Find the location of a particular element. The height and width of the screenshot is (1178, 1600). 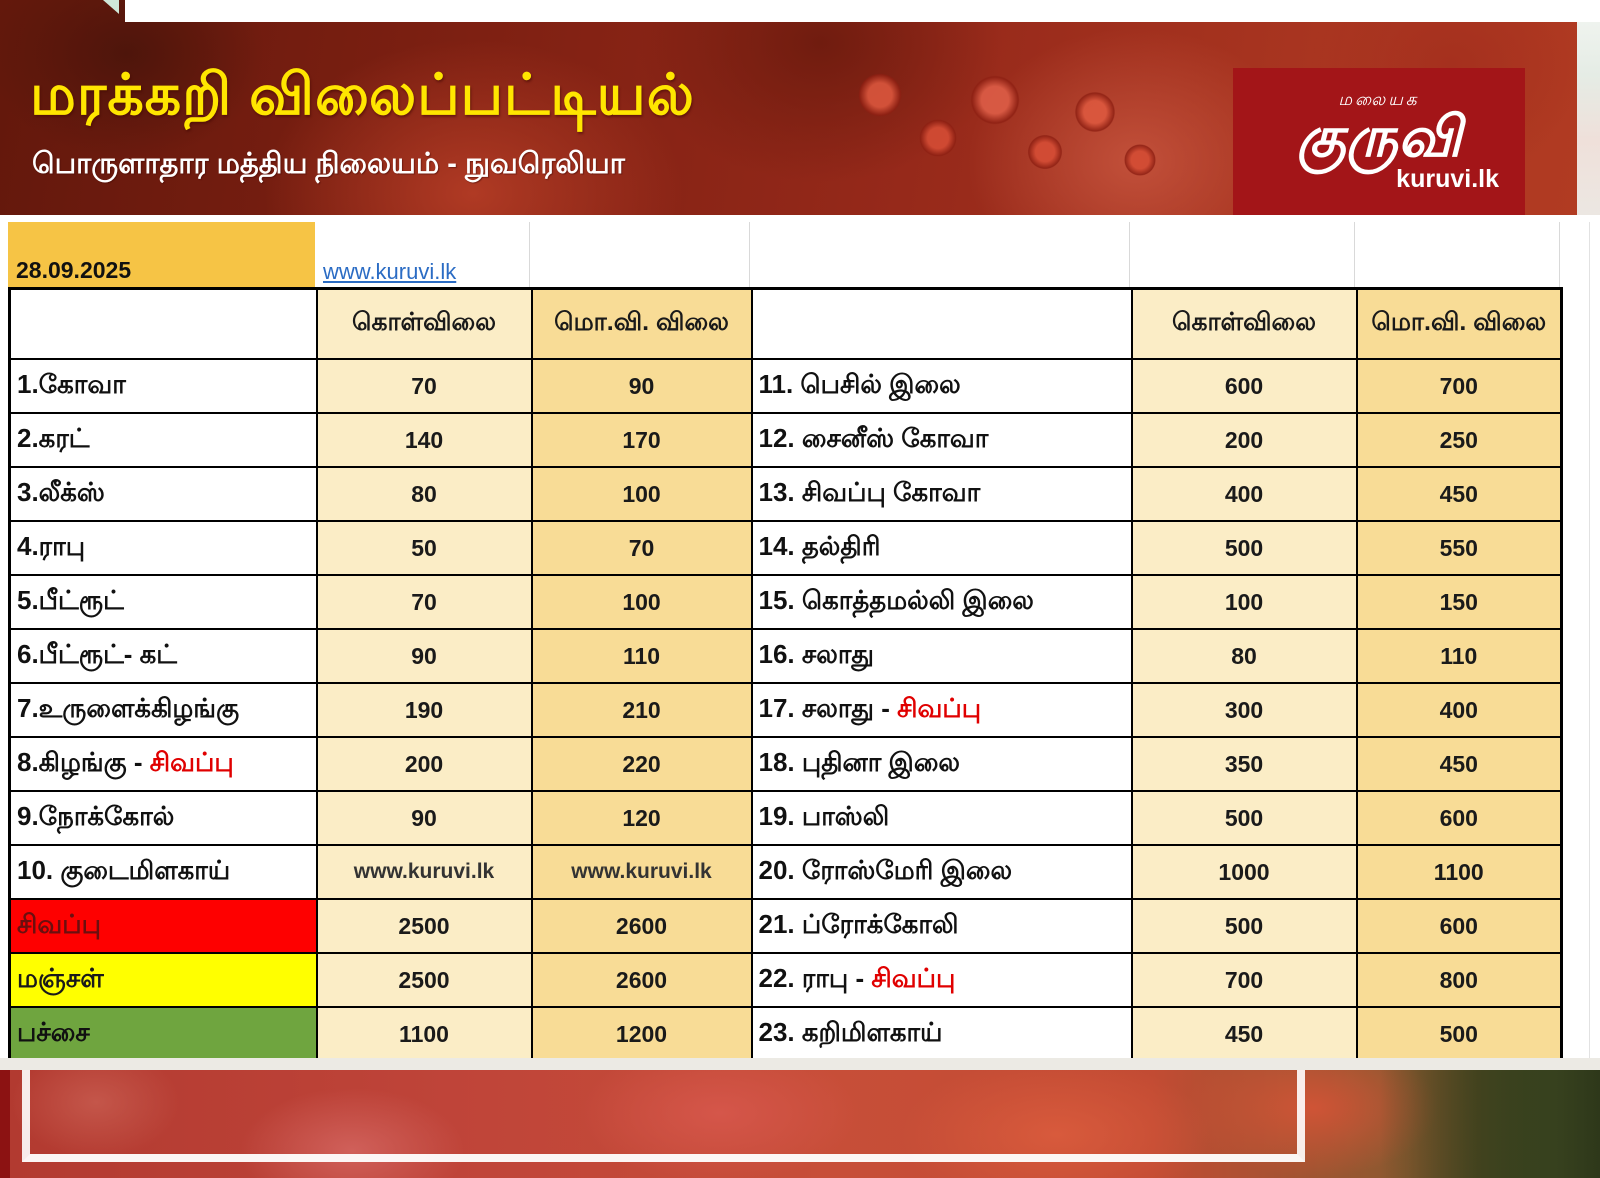

white-frame-decoration is located at coordinates (663, 1116).